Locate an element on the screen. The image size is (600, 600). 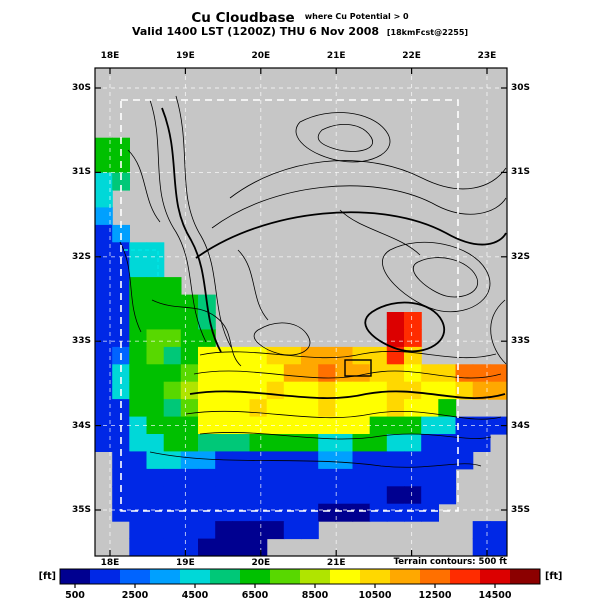
colorbar-tick-label: 8500 is located at coordinates (315, 595).